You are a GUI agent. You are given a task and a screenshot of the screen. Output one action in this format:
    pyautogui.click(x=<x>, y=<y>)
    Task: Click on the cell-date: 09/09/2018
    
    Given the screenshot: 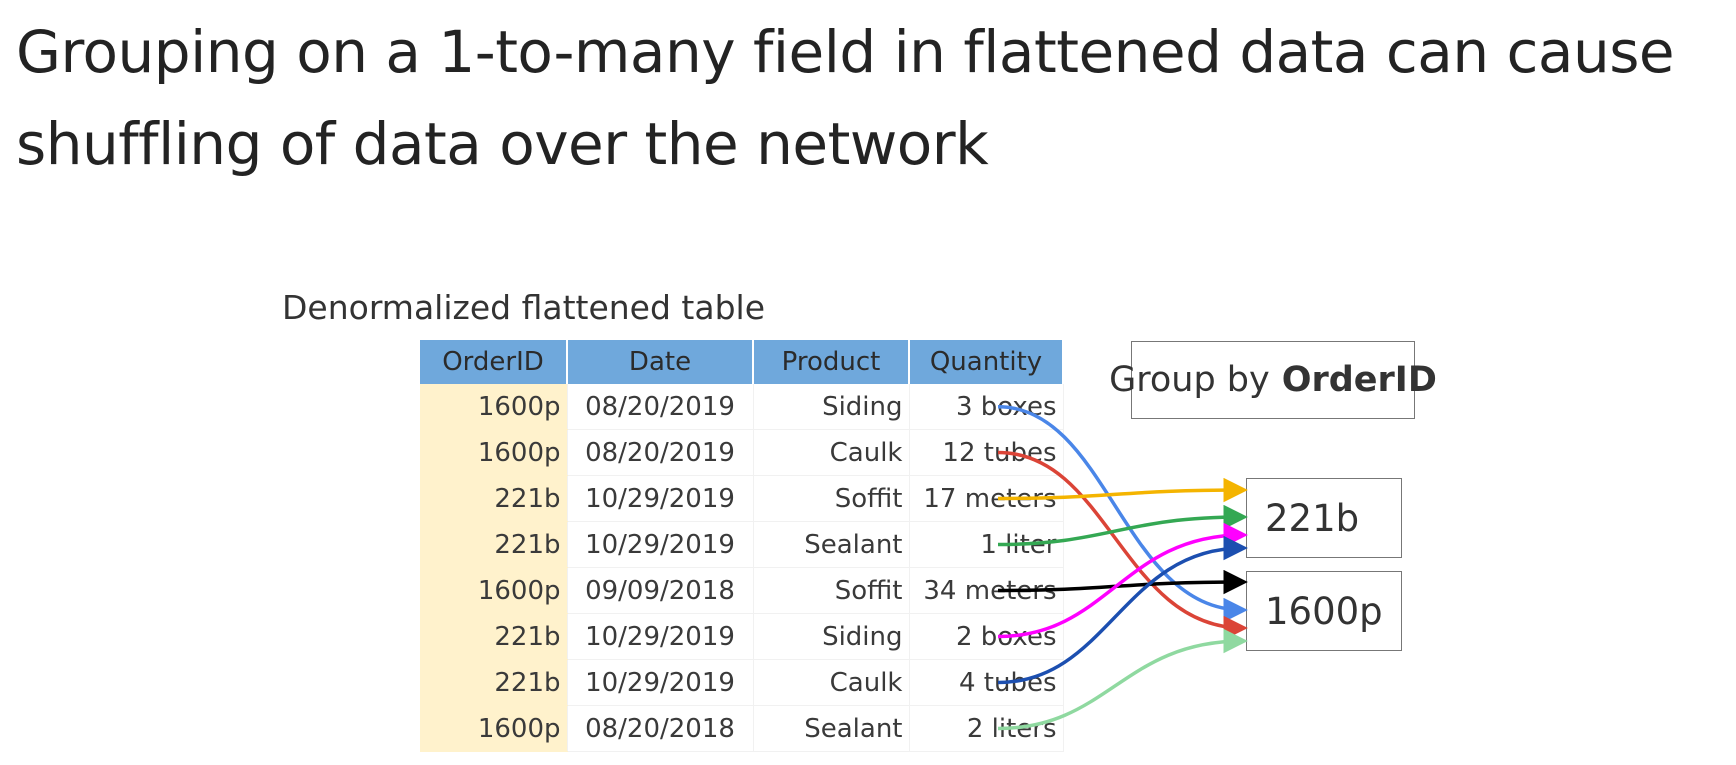 What is the action you would take?
    pyautogui.click(x=660, y=590)
    